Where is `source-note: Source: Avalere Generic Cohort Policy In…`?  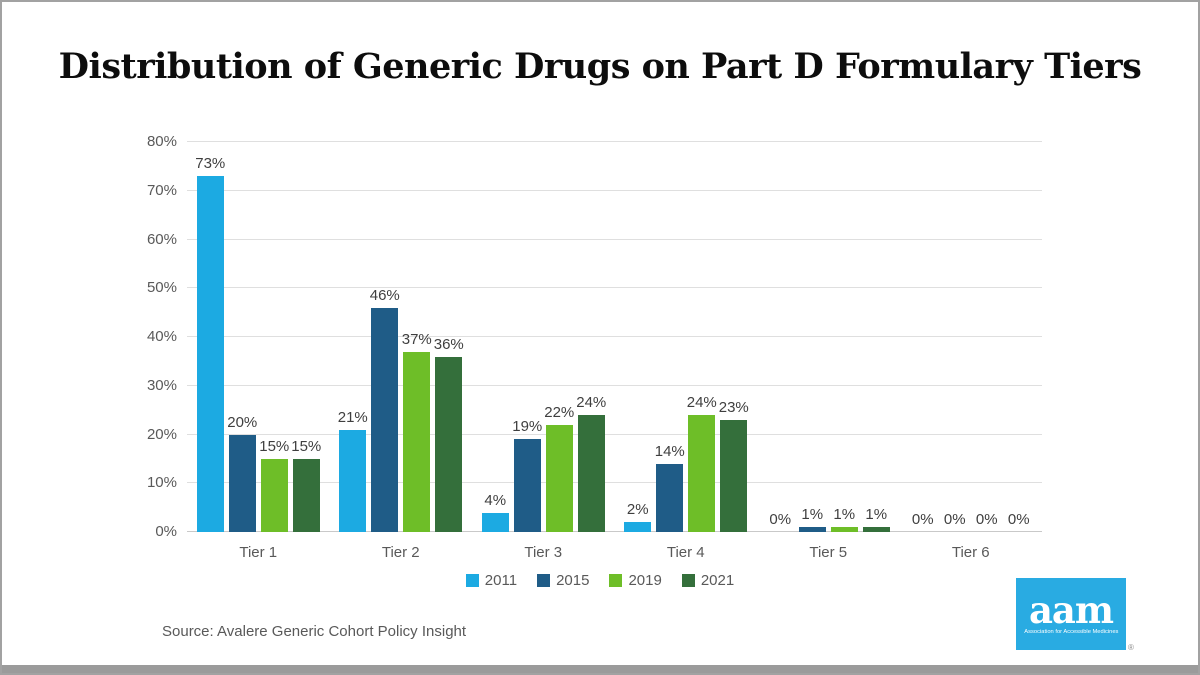
source-note: Source: Avalere Generic Cohort Policy In… is located at coordinates (314, 631).